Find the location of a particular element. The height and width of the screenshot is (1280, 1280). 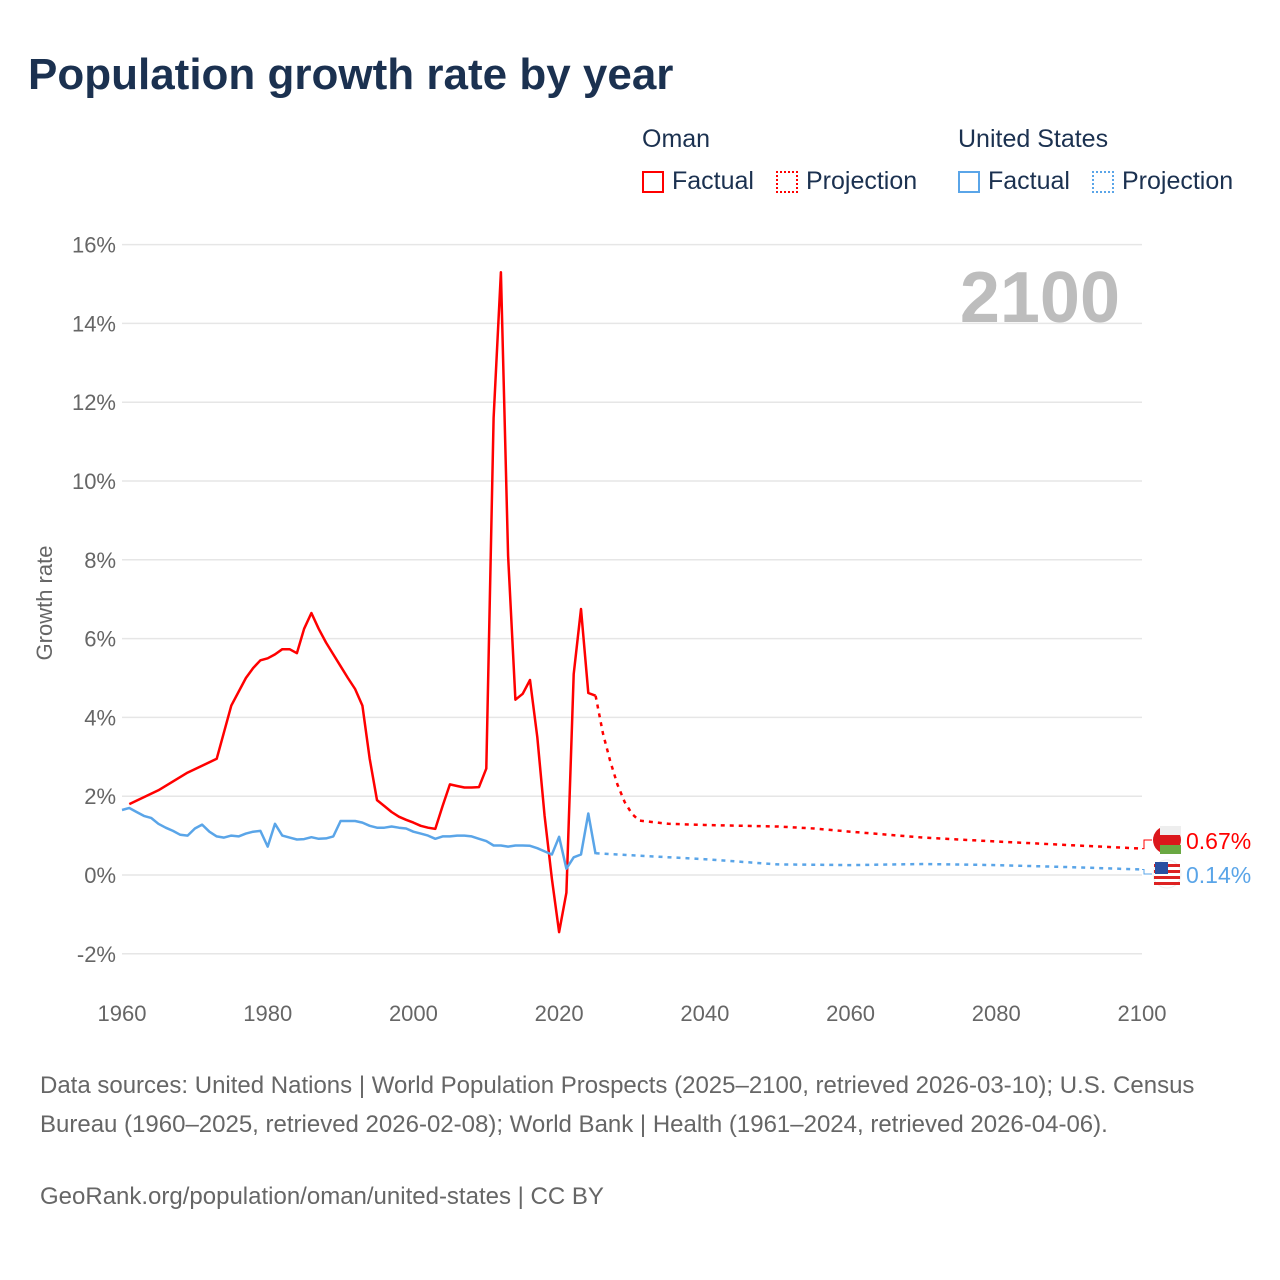

y-tick-label: 10% is located at coordinates (94, 481).